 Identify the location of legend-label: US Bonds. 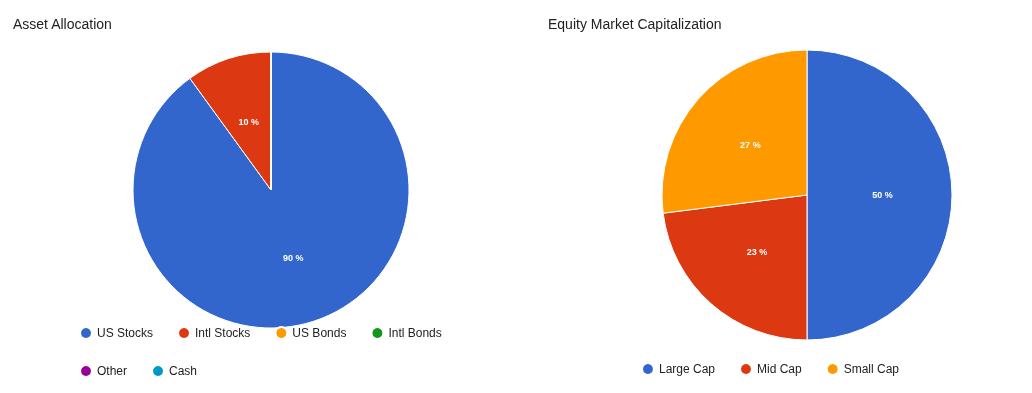
(319, 333).